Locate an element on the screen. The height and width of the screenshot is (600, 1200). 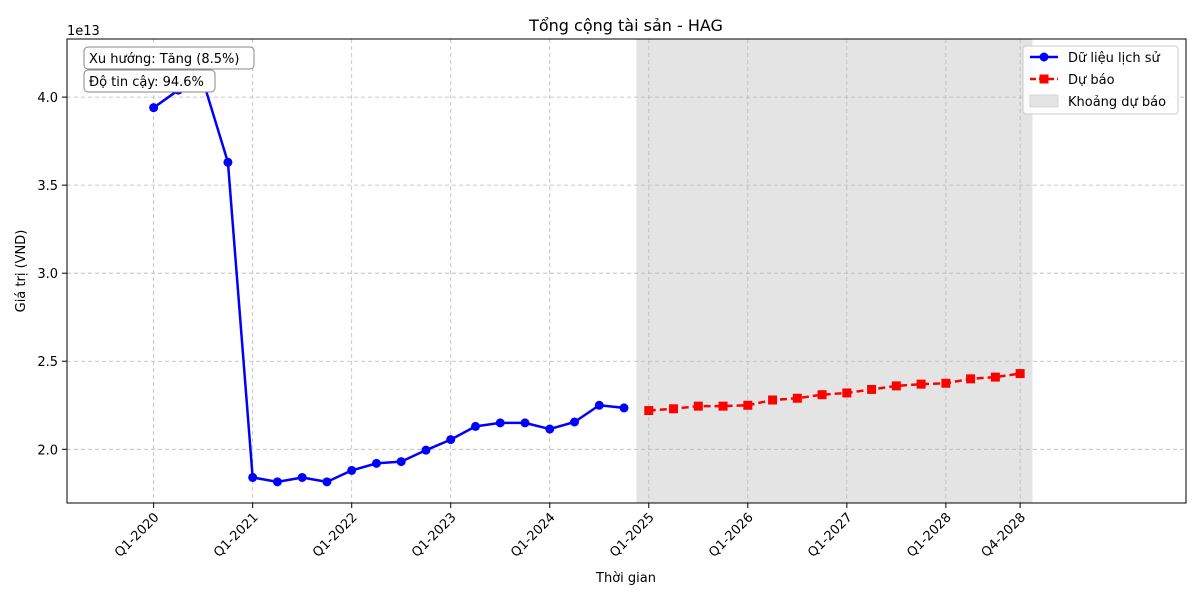
x-tick-label: Q1-2023 is located at coordinates (434, 535).